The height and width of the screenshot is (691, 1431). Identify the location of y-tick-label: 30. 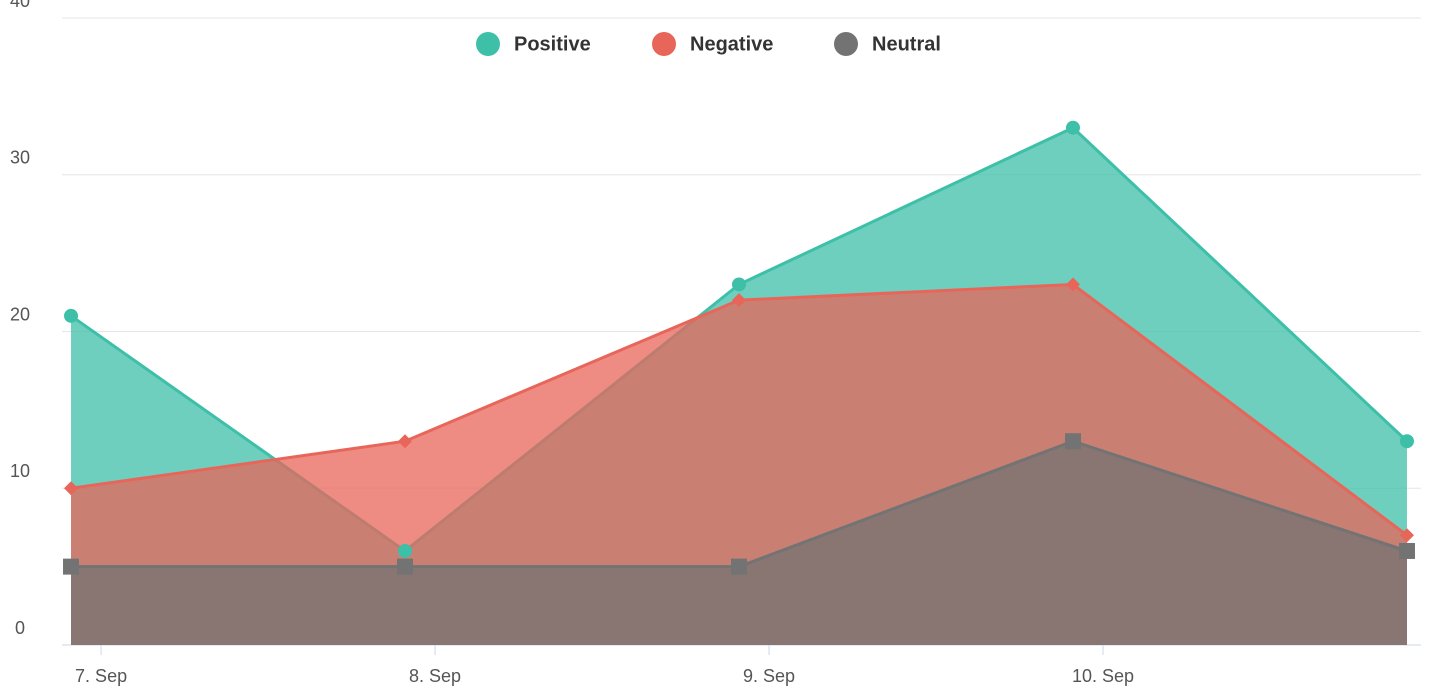
(20, 158).